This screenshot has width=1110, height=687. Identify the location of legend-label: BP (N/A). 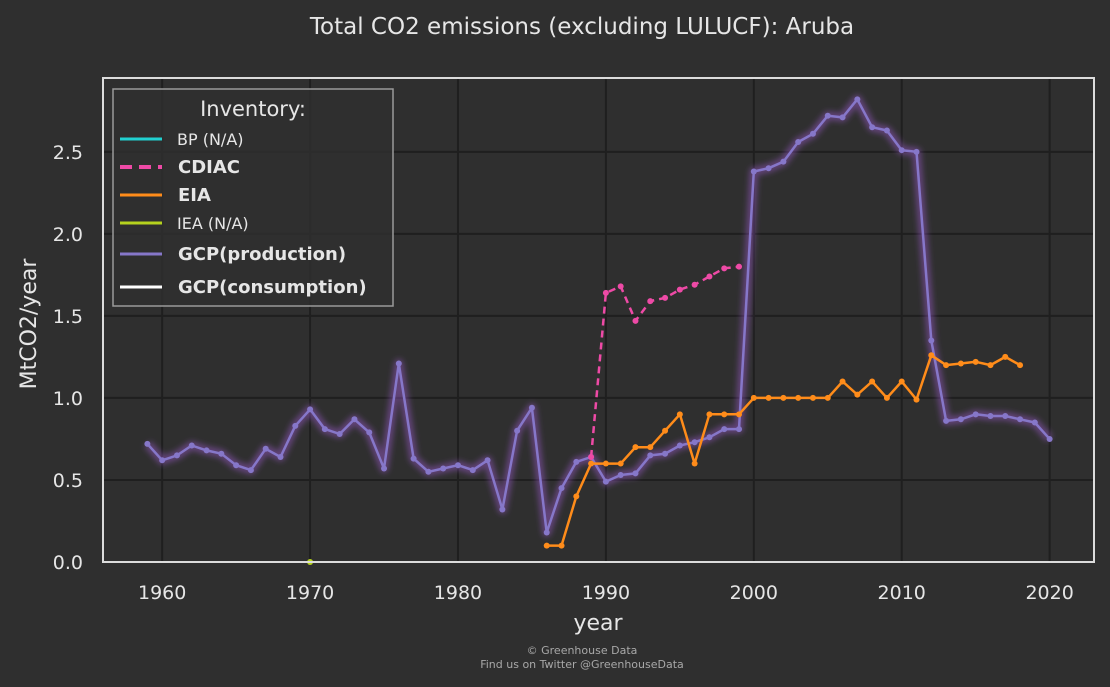
(210, 139).